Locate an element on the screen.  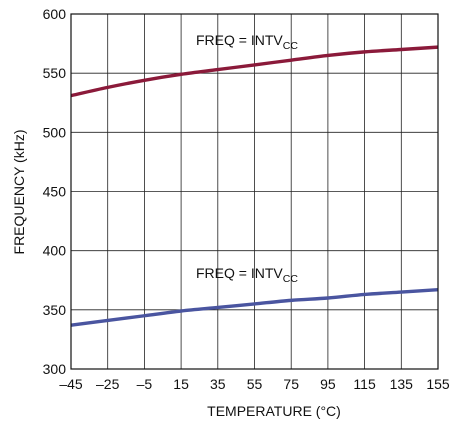
x-tick-label: –5 is located at coordinates (145, 384).